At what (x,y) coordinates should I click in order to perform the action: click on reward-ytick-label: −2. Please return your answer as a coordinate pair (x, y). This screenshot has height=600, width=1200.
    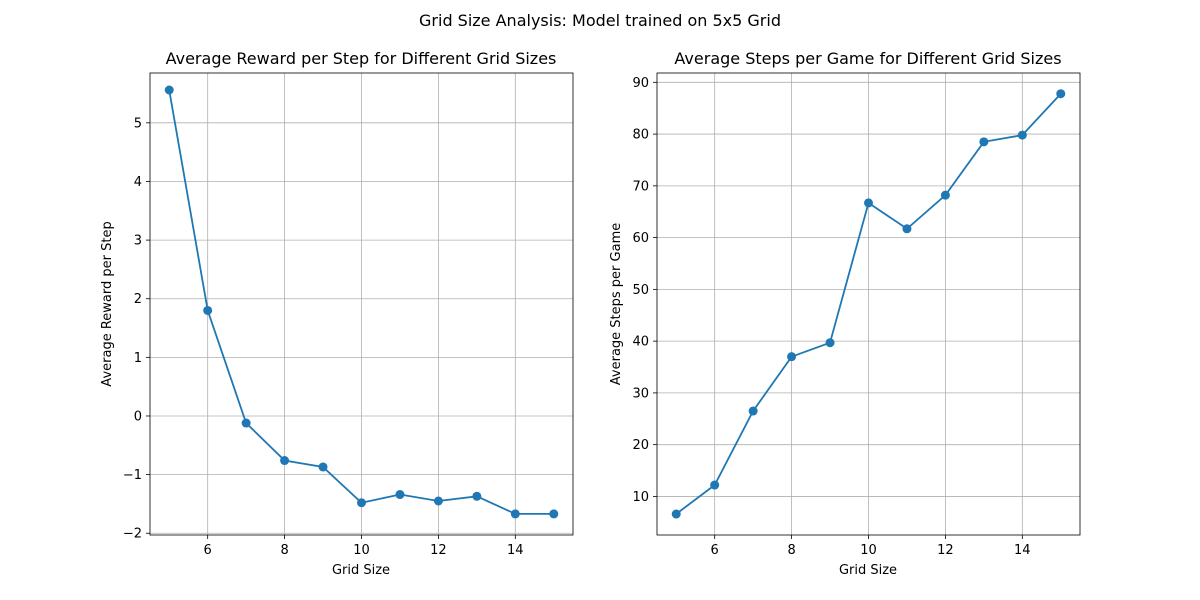
    Looking at the image, I should click on (132, 534).